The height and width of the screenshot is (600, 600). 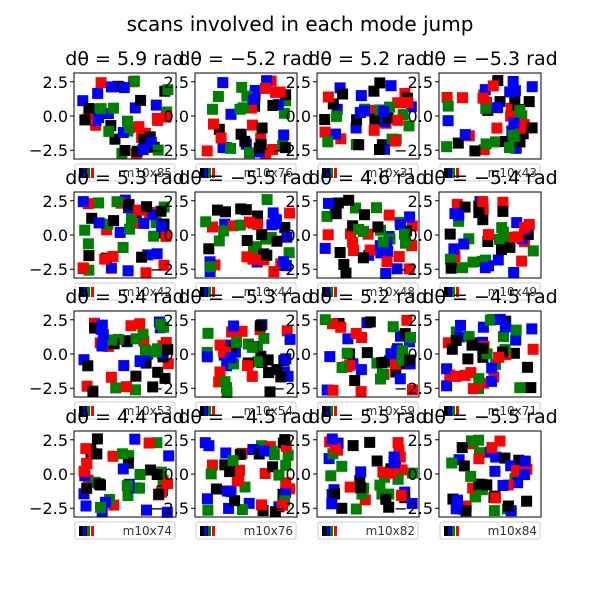 I want to click on legend-label: m10x71, so click(x=512, y=411).